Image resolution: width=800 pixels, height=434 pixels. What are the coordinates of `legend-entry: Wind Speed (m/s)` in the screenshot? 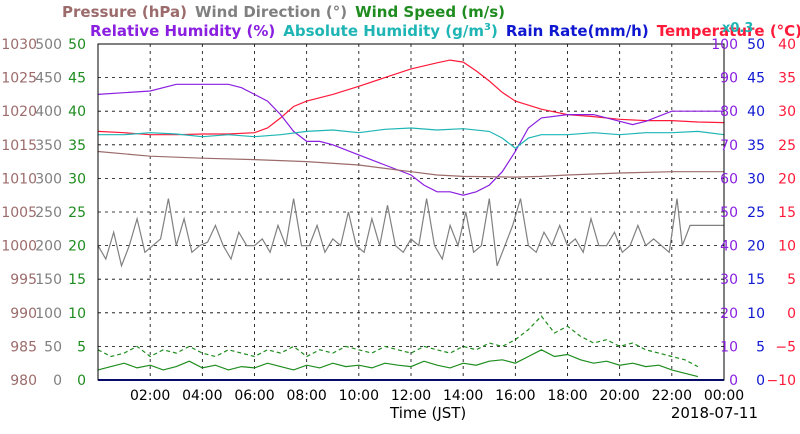 It's located at (430, 12).